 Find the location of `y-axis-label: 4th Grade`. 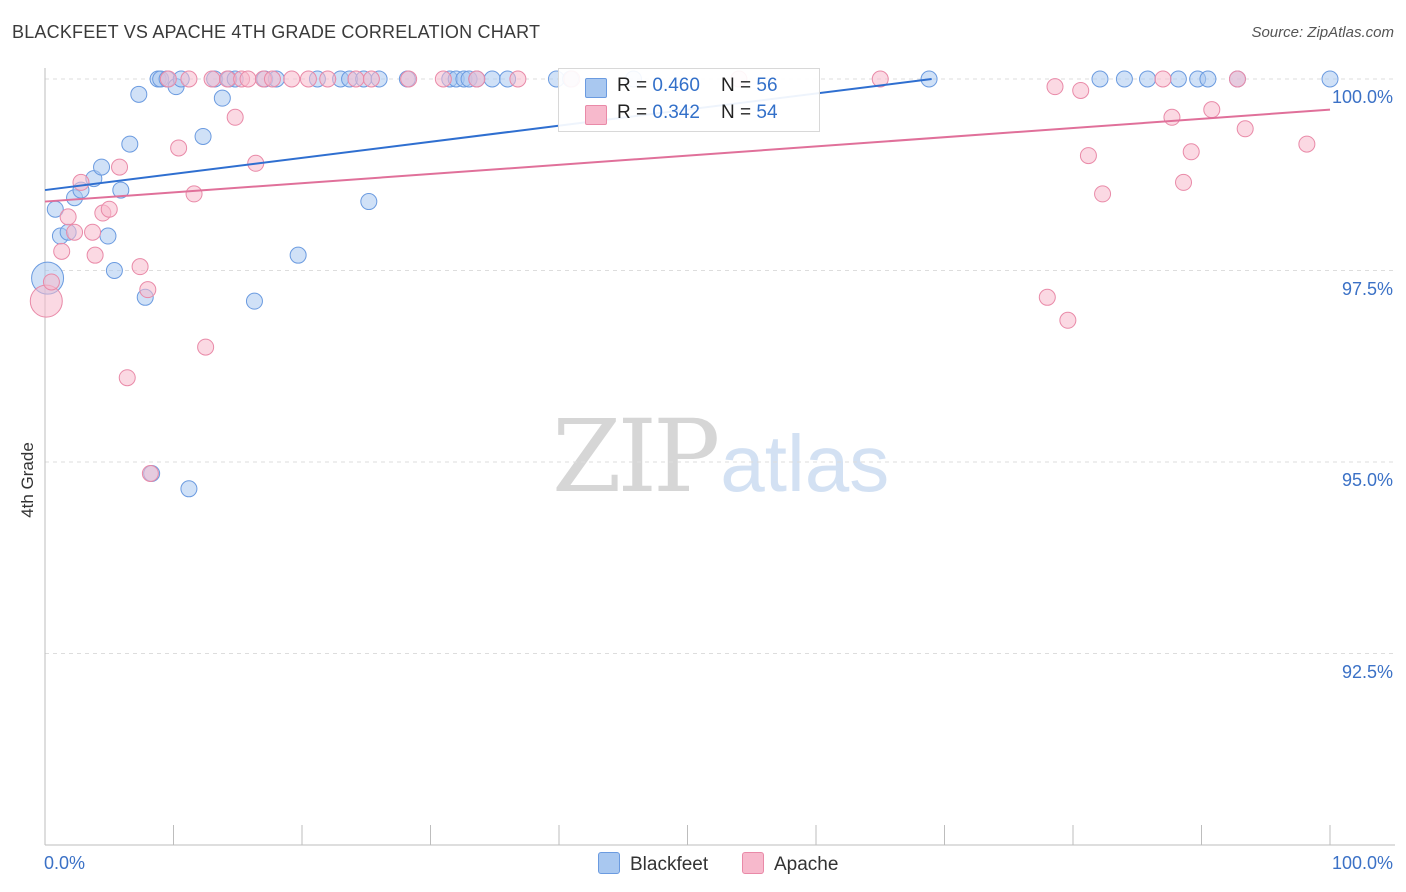

y-axis-label: 4th Grade is located at coordinates (27, 480).